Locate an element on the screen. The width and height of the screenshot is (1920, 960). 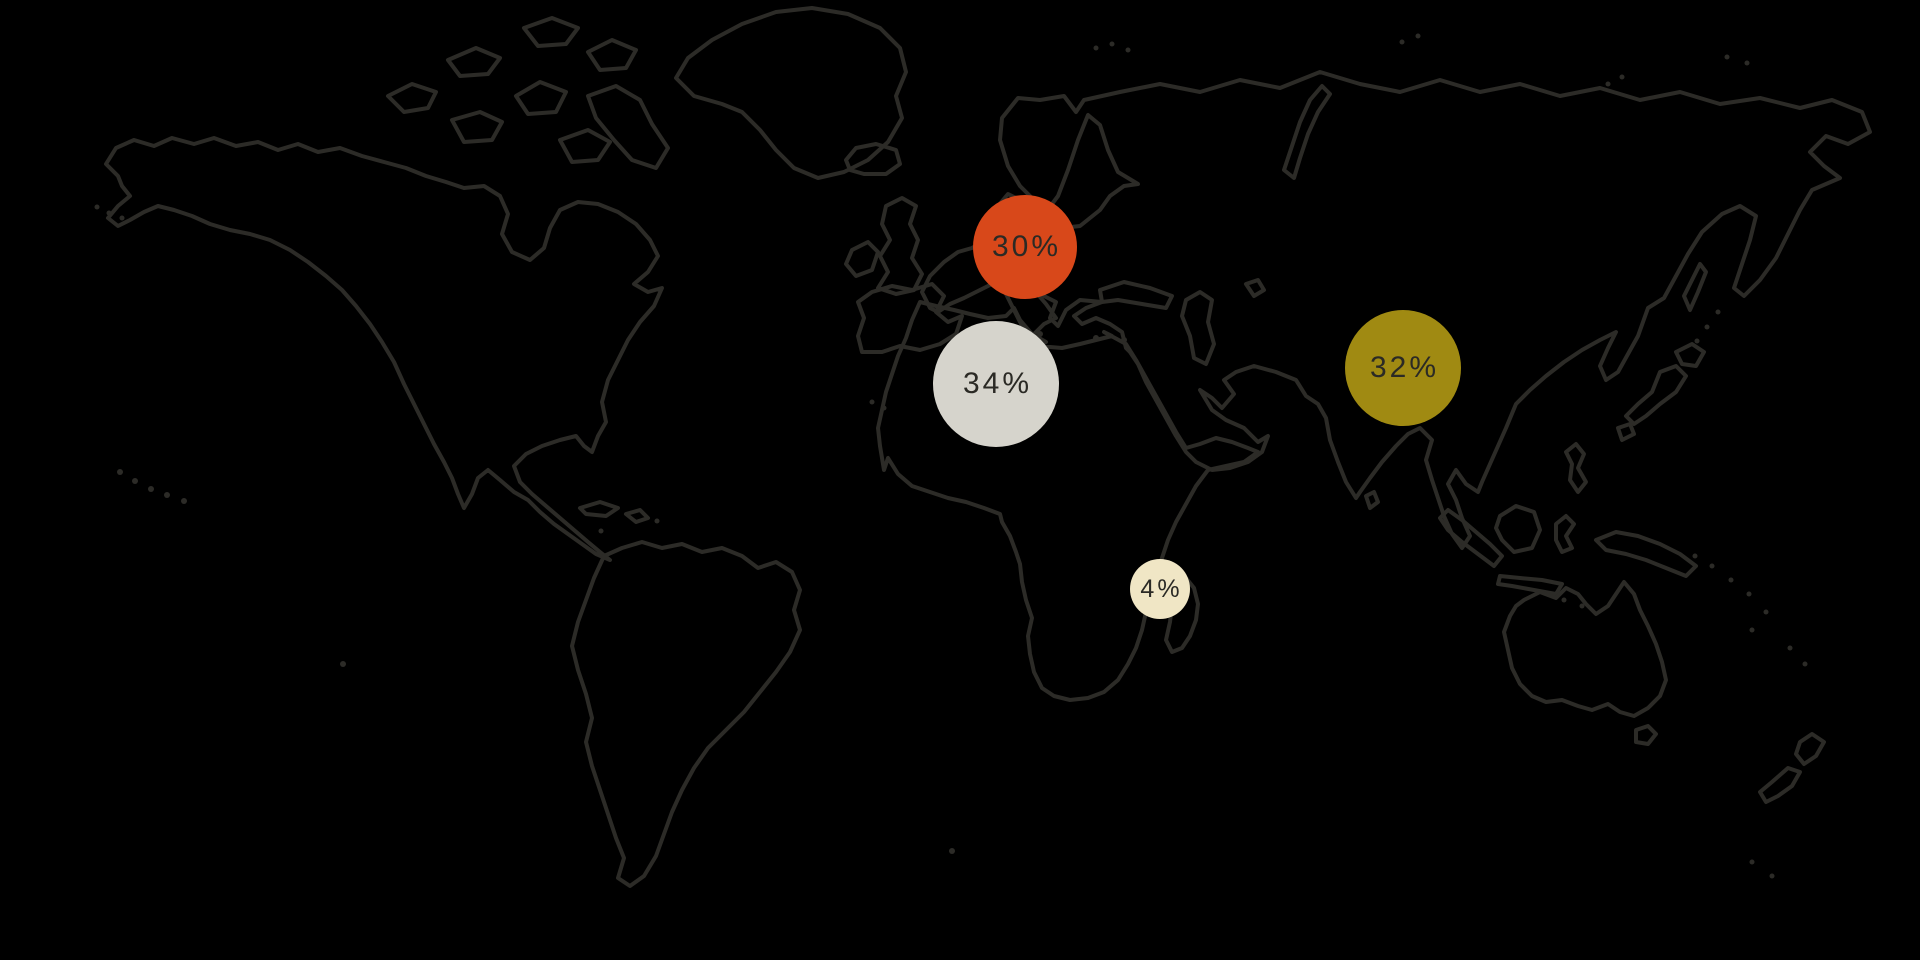
tasmania-outline is located at coordinates (1646, 735).